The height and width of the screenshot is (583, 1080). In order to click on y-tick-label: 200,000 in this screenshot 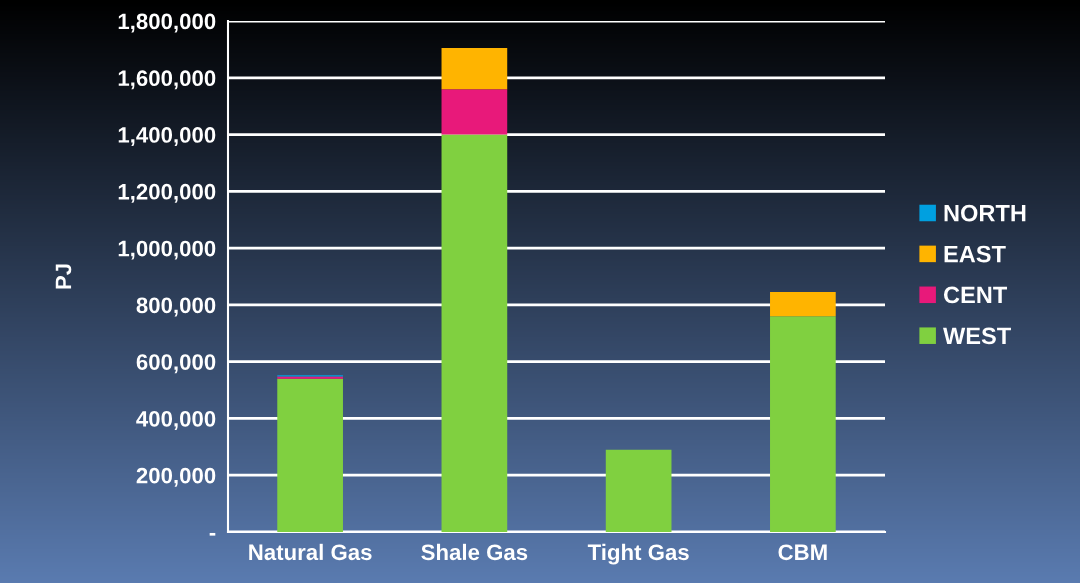, I will do `click(176, 477)`.